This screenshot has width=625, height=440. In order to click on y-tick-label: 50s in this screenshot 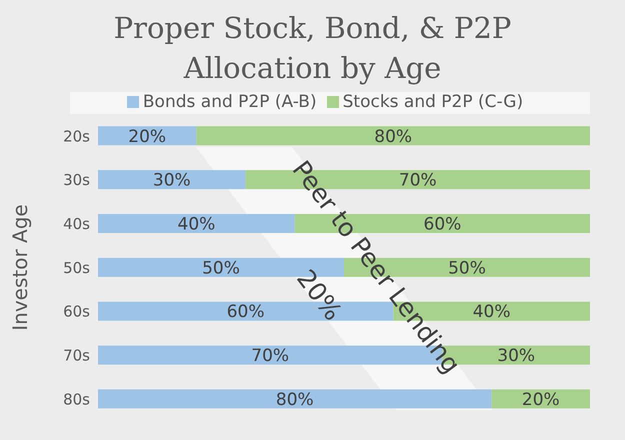, I will do `click(76, 267)`.